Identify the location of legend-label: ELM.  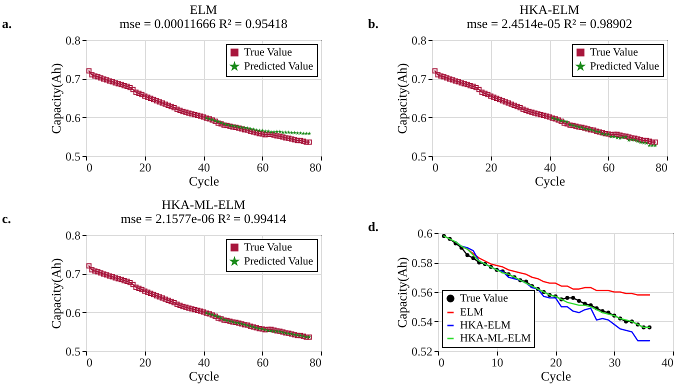
(472, 312).